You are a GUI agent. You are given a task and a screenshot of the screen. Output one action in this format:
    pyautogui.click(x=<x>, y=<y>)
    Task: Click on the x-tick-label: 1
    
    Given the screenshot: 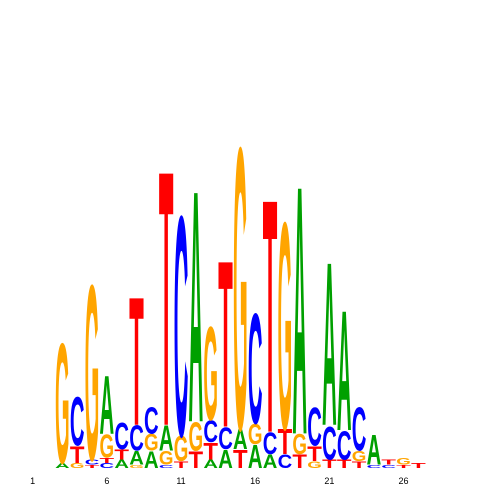 What is the action you would take?
    pyautogui.click(x=32, y=481)
    